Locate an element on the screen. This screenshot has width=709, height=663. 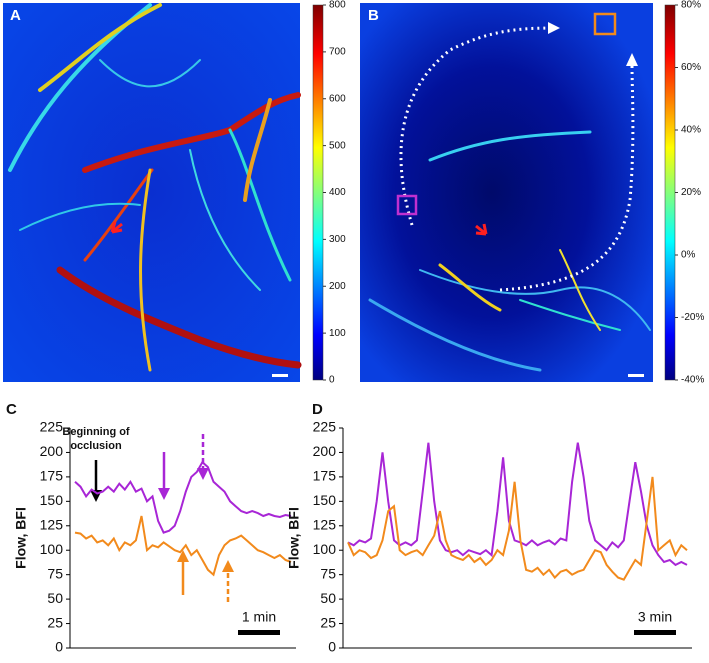
scale-bar-label: 1 min is located at coordinates (259, 617).